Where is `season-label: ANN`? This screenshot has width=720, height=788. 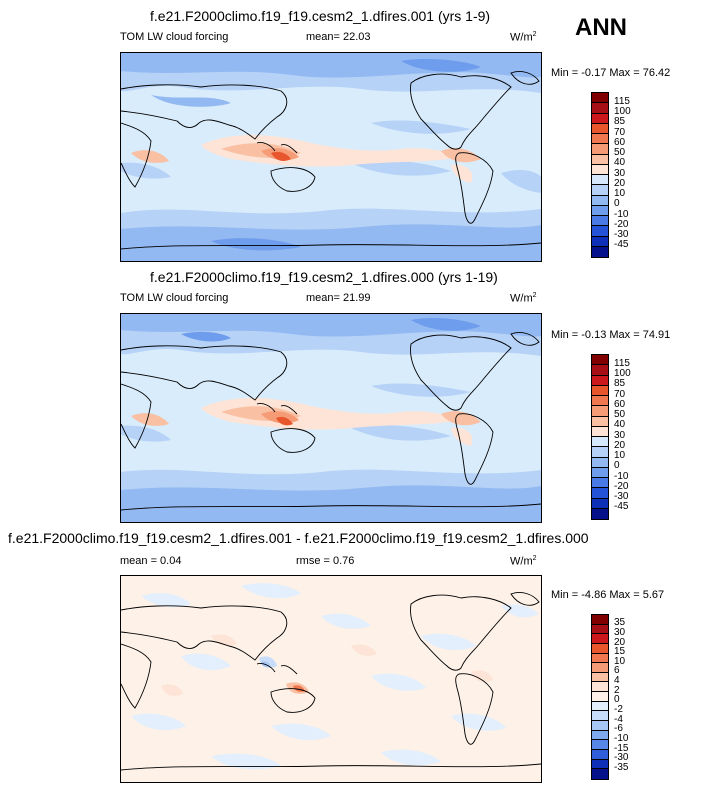
season-label: ANN is located at coordinates (601, 27).